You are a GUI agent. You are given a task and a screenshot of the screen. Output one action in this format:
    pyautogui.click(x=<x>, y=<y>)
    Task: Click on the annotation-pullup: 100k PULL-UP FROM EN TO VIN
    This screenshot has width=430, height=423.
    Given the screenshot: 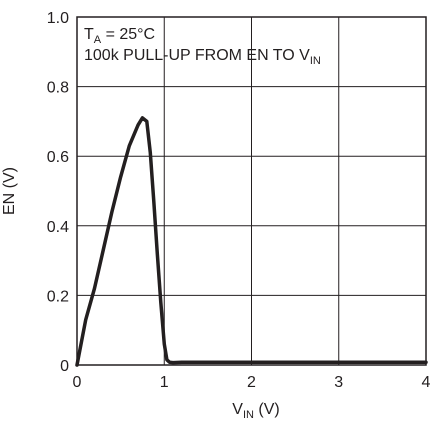 What is the action you would take?
    pyautogui.click(x=202, y=57)
    